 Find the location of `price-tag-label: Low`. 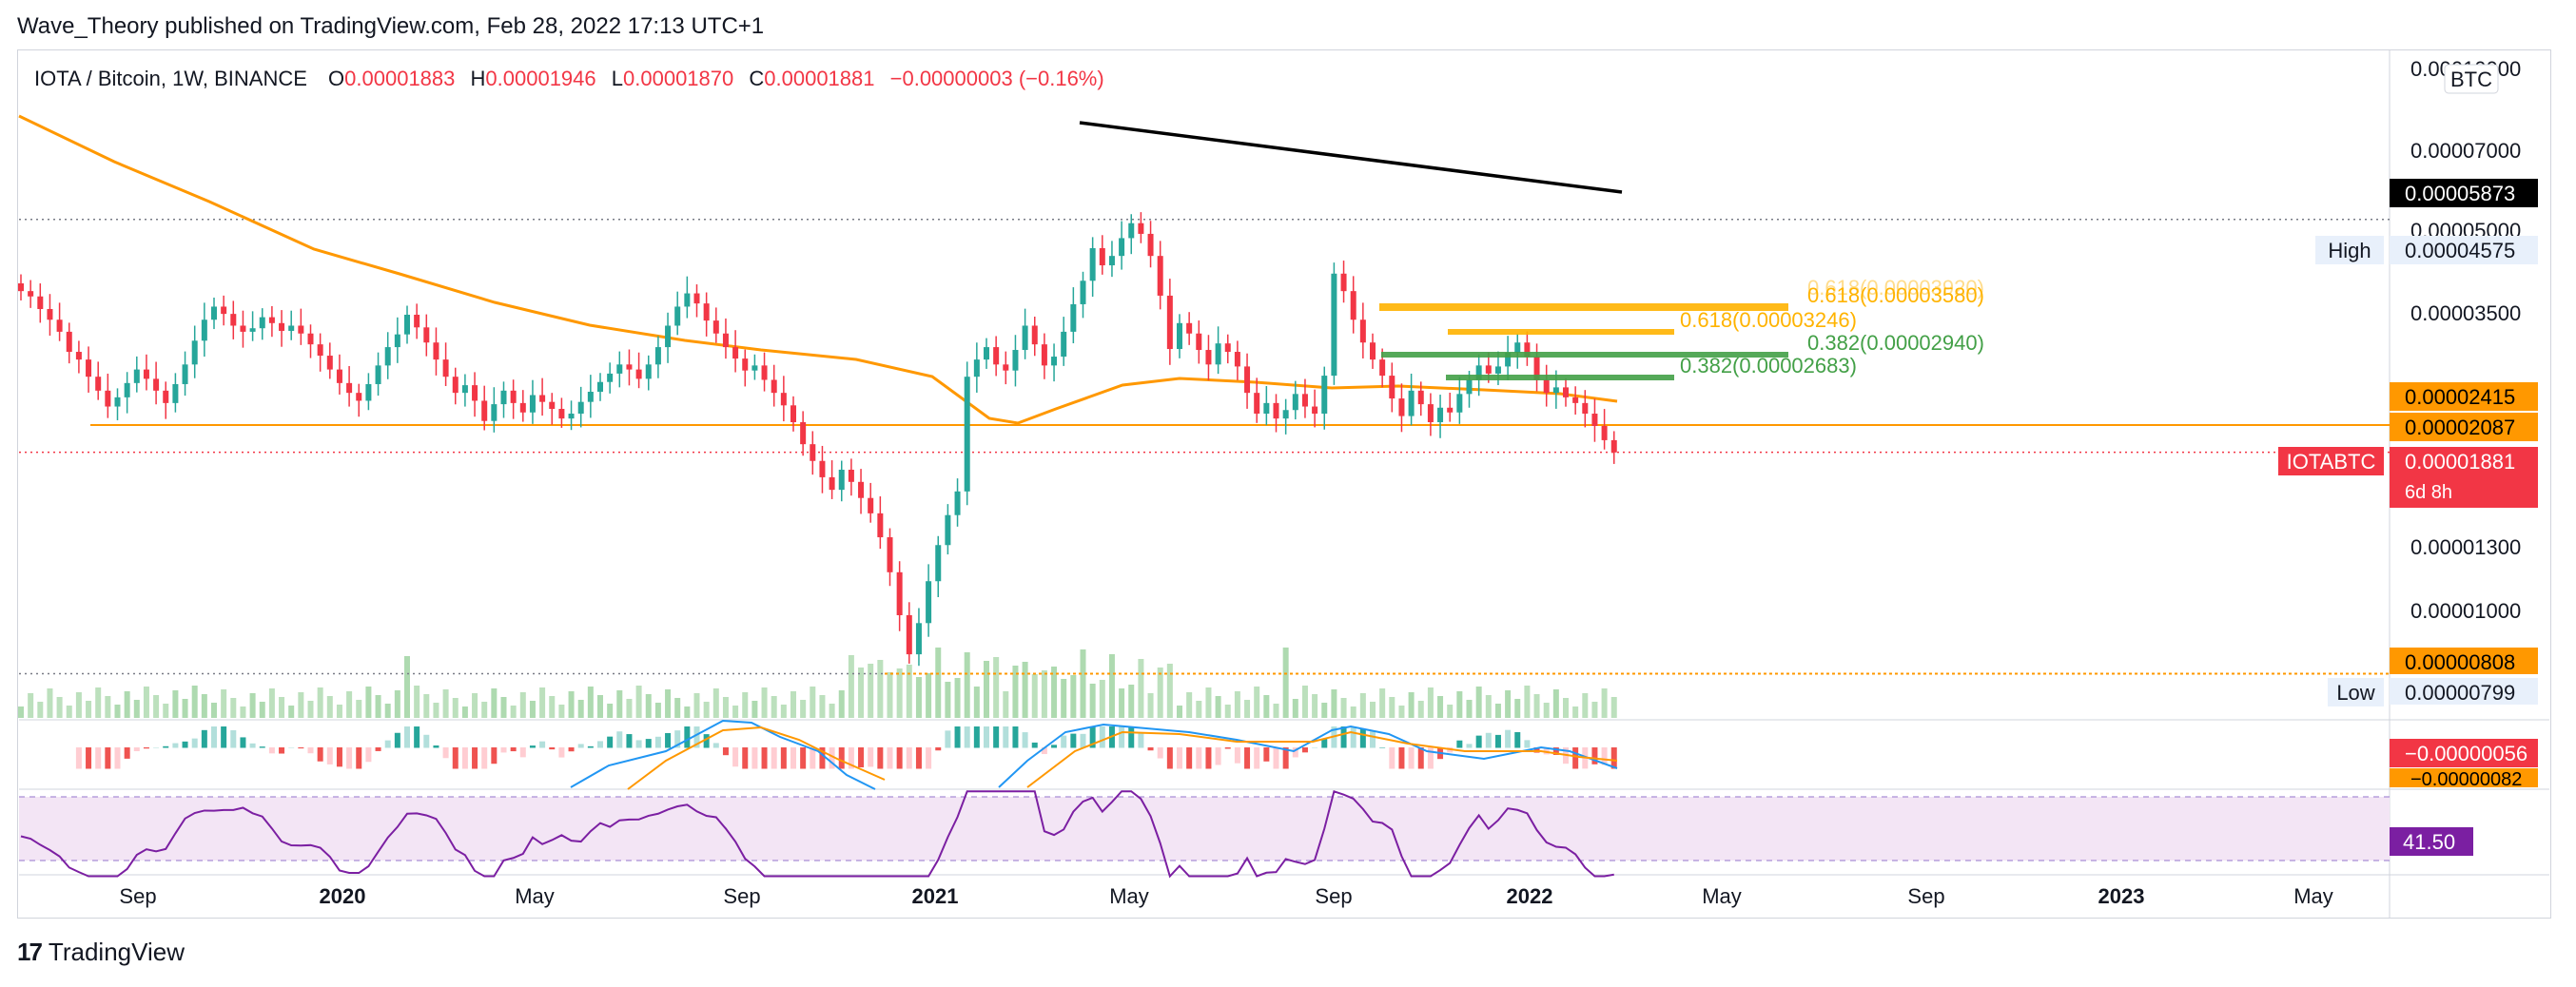

price-tag-label: Low is located at coordinates (2355, 693).